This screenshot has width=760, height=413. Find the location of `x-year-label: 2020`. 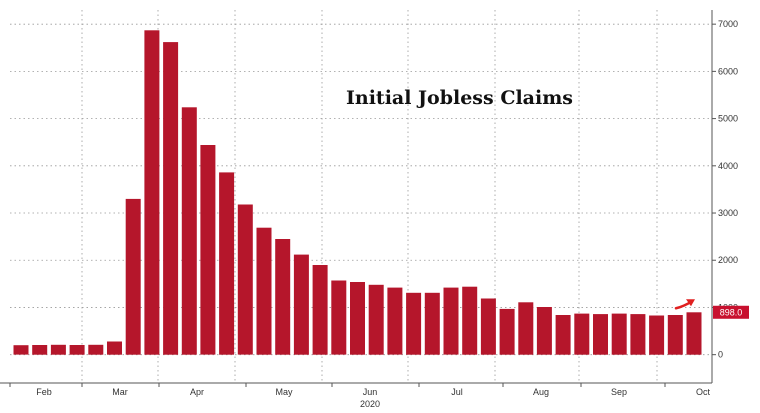

x-year-label: 2020 is located at coordinates (370, 404).